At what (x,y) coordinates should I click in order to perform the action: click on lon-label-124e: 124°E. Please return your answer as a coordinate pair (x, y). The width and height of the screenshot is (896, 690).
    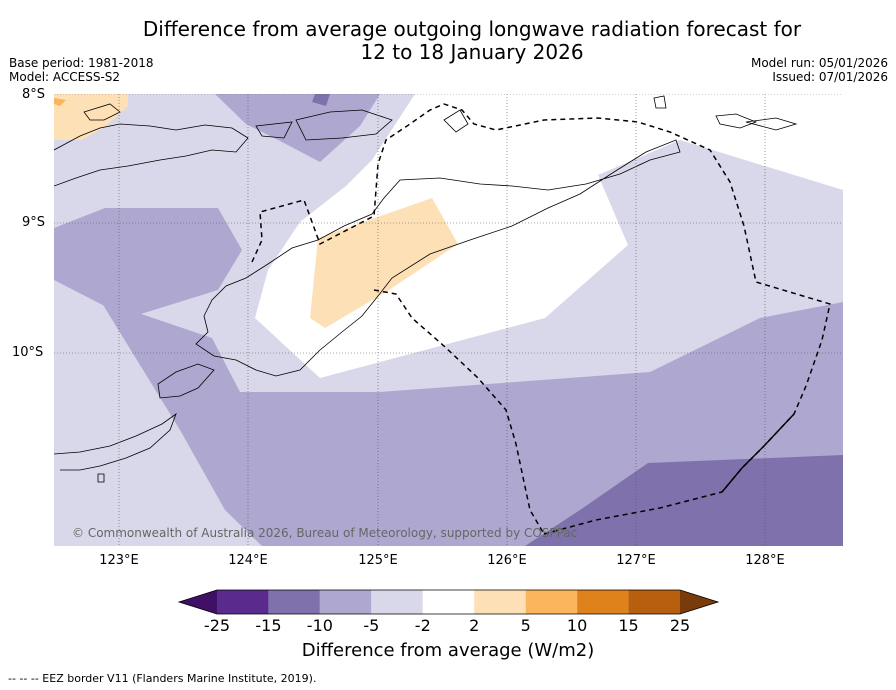
    Looking at the image, I should click on (248, 560).